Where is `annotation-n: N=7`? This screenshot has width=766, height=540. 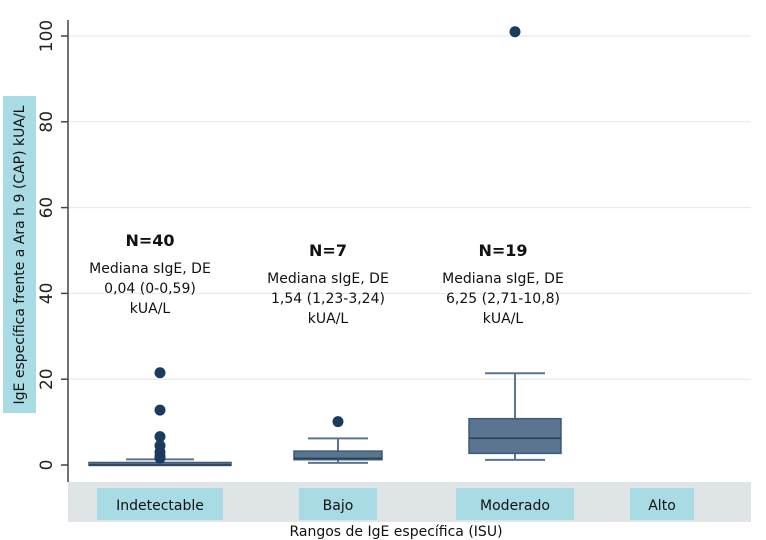
annotation-n: N=7 is located at coordinates (328, 250).